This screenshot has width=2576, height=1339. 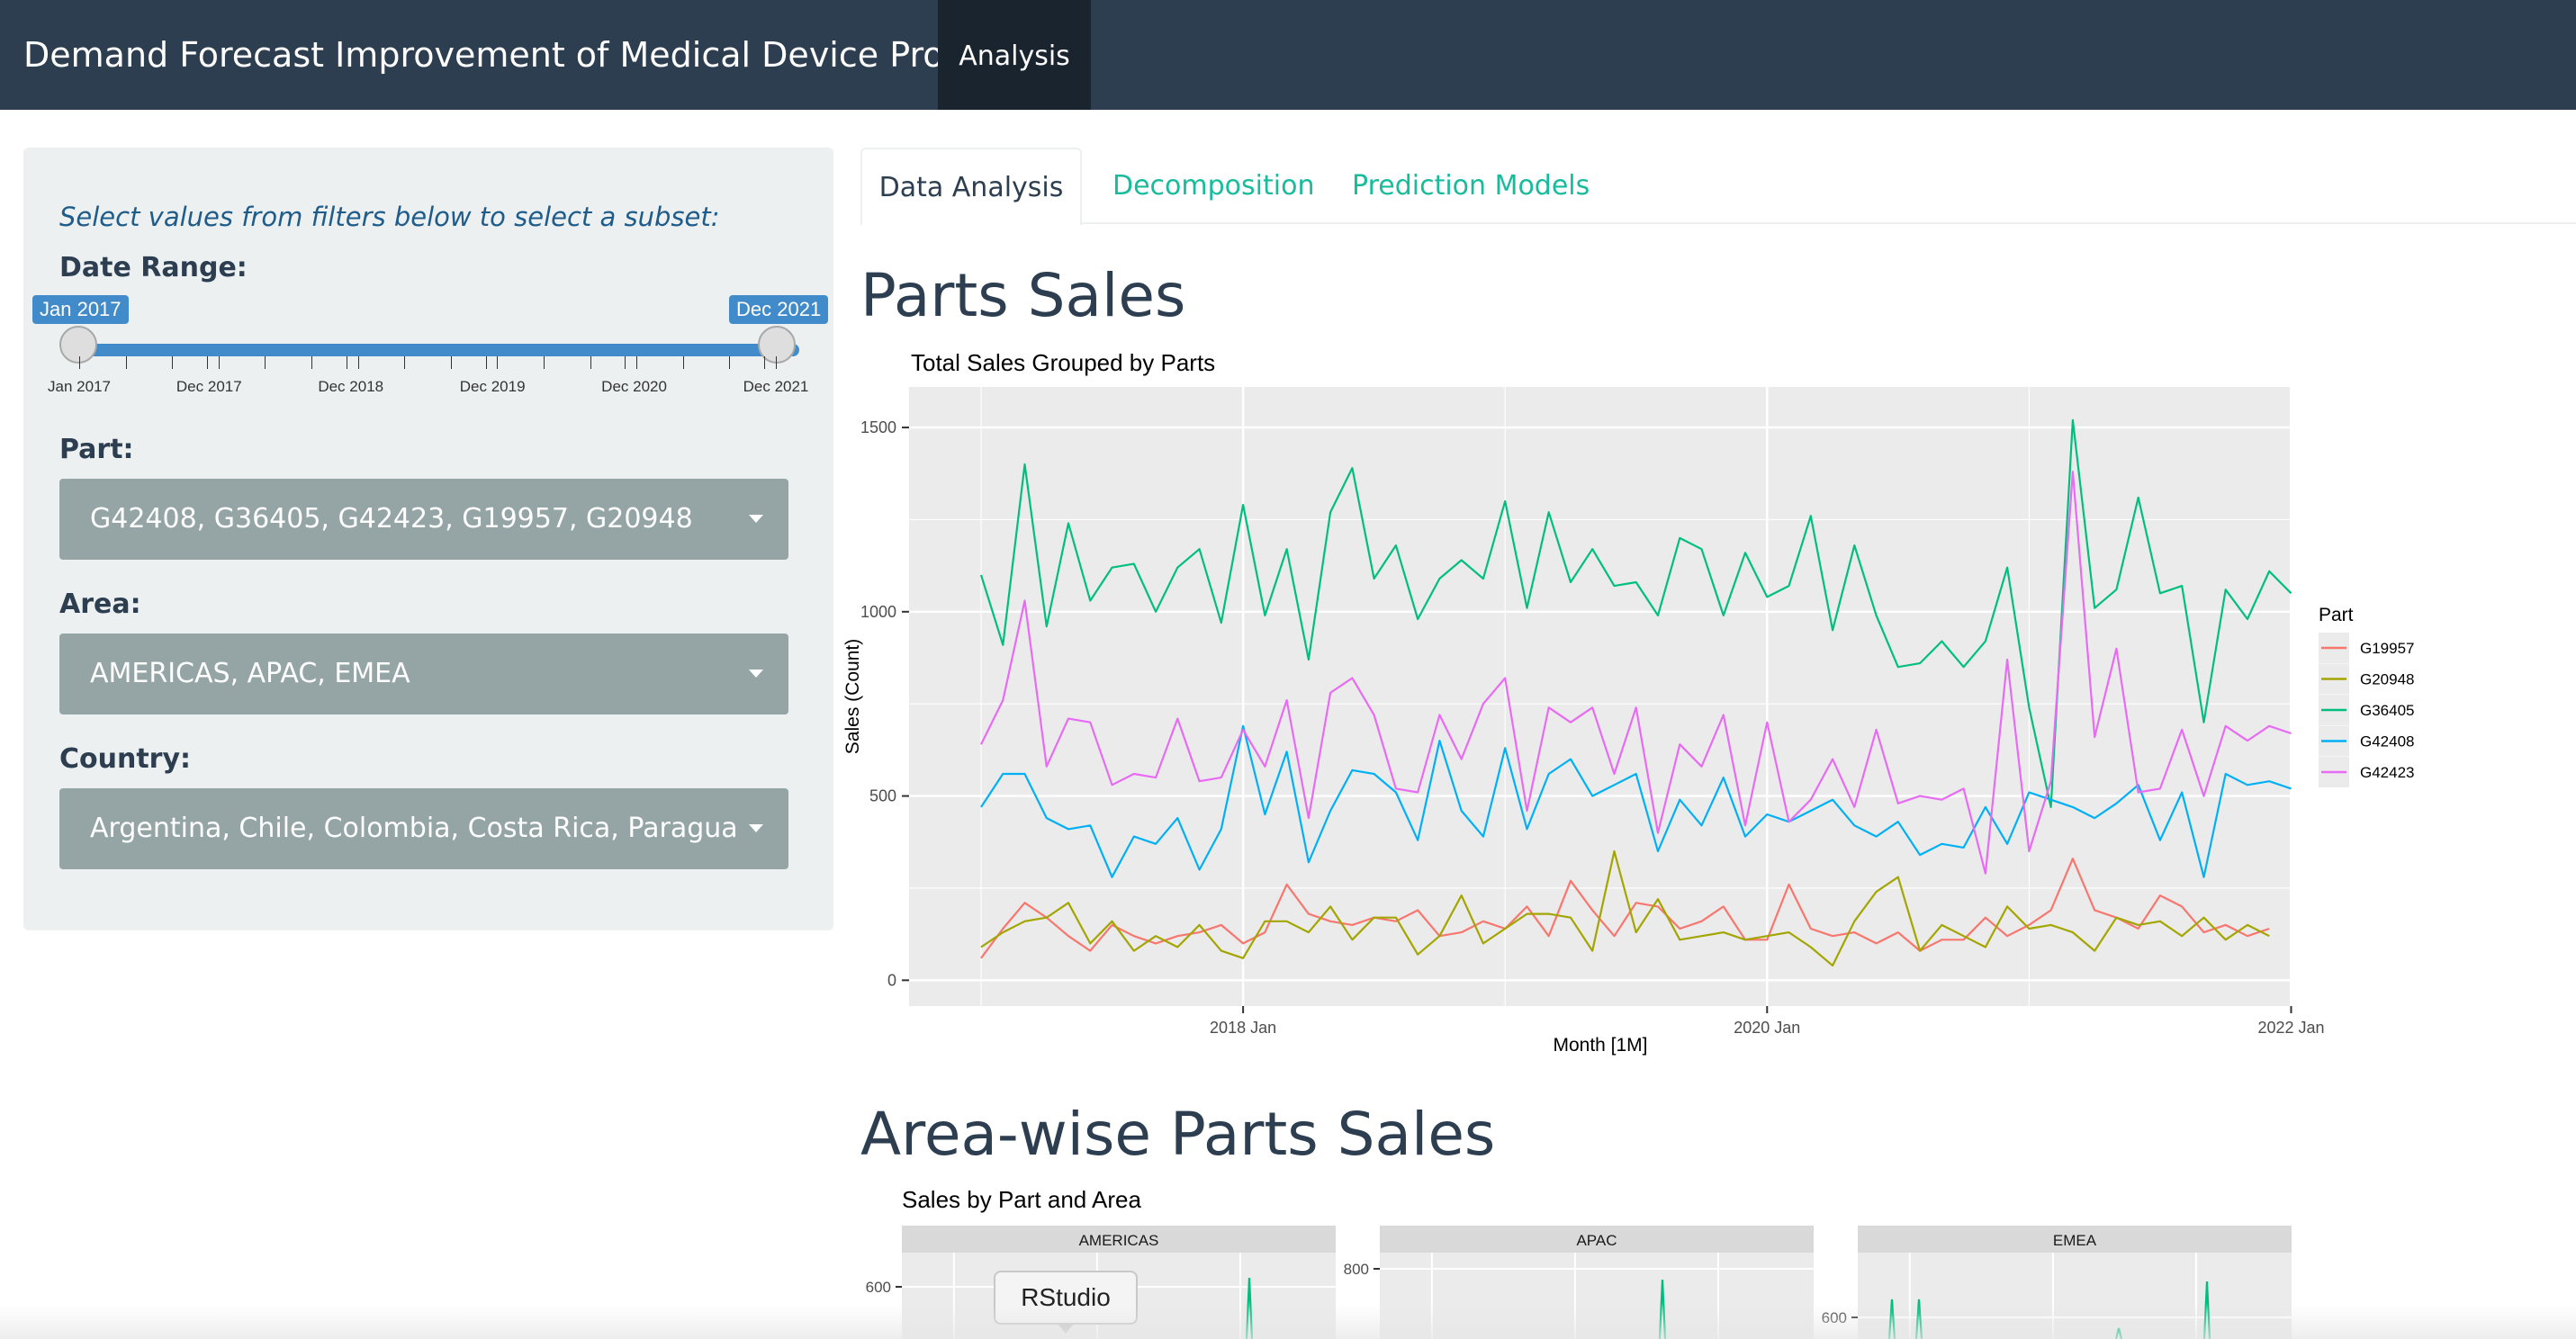 What do you see at coordinates (1635, 613) in the screenshot?
I see `series-line-G36405` at bounding box center [1635, 613].